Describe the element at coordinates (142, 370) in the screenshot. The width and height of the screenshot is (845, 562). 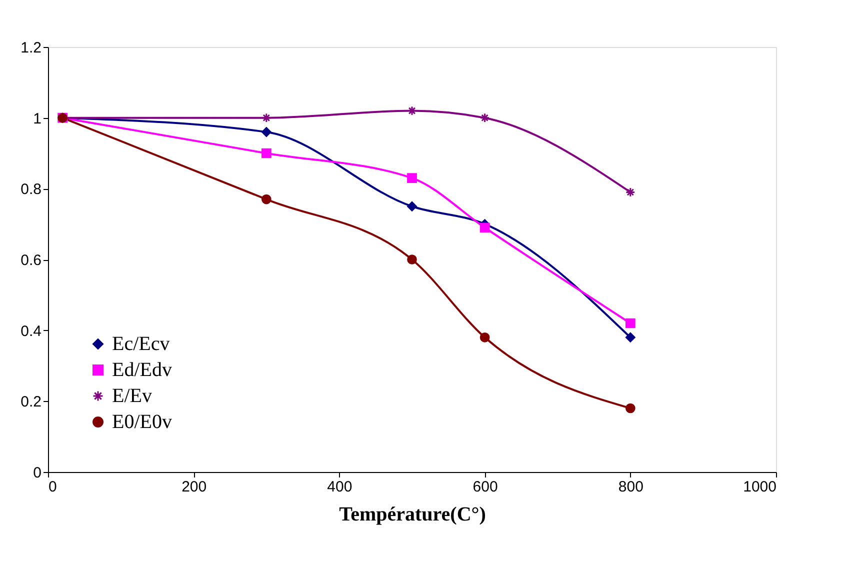
I see `legend-label: Ed/Edv` at that location.